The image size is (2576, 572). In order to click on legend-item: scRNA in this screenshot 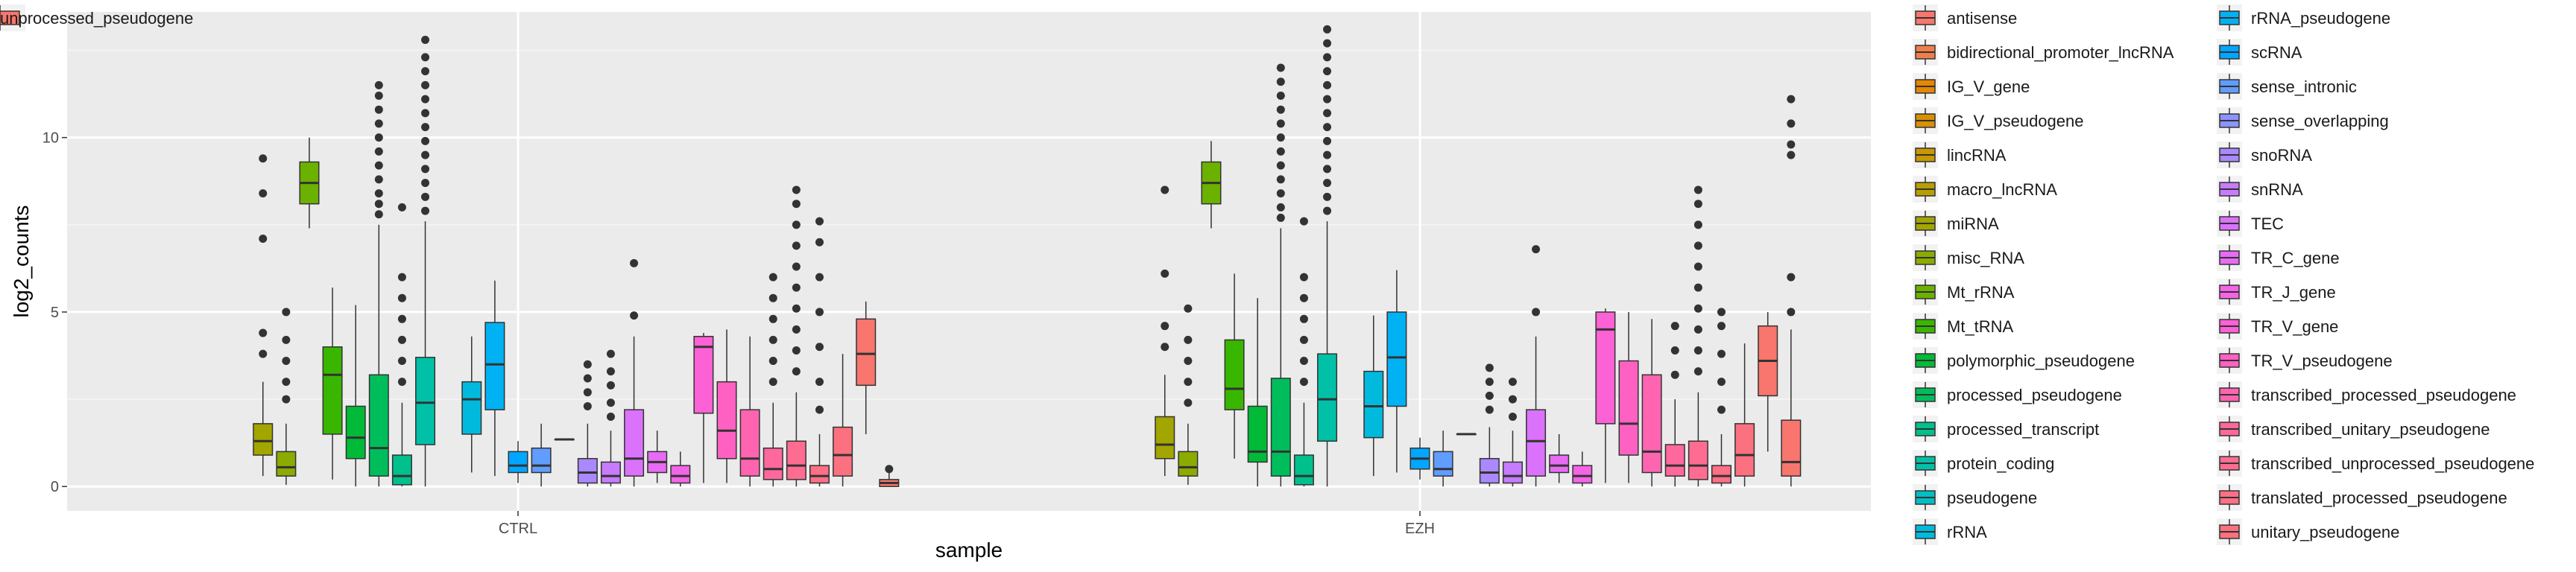, I will do `click(2259, 52)`.